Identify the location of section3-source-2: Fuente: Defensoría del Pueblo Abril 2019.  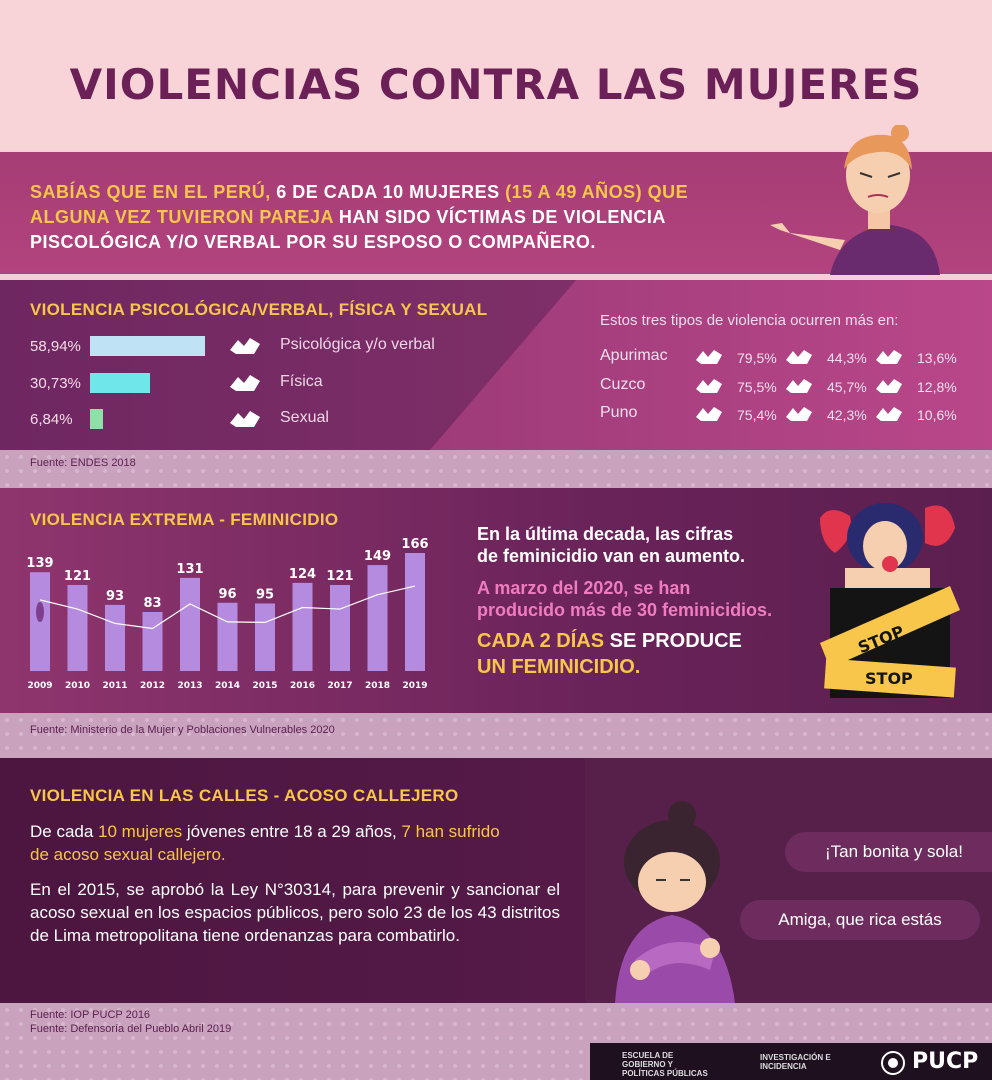
(131, 1029).